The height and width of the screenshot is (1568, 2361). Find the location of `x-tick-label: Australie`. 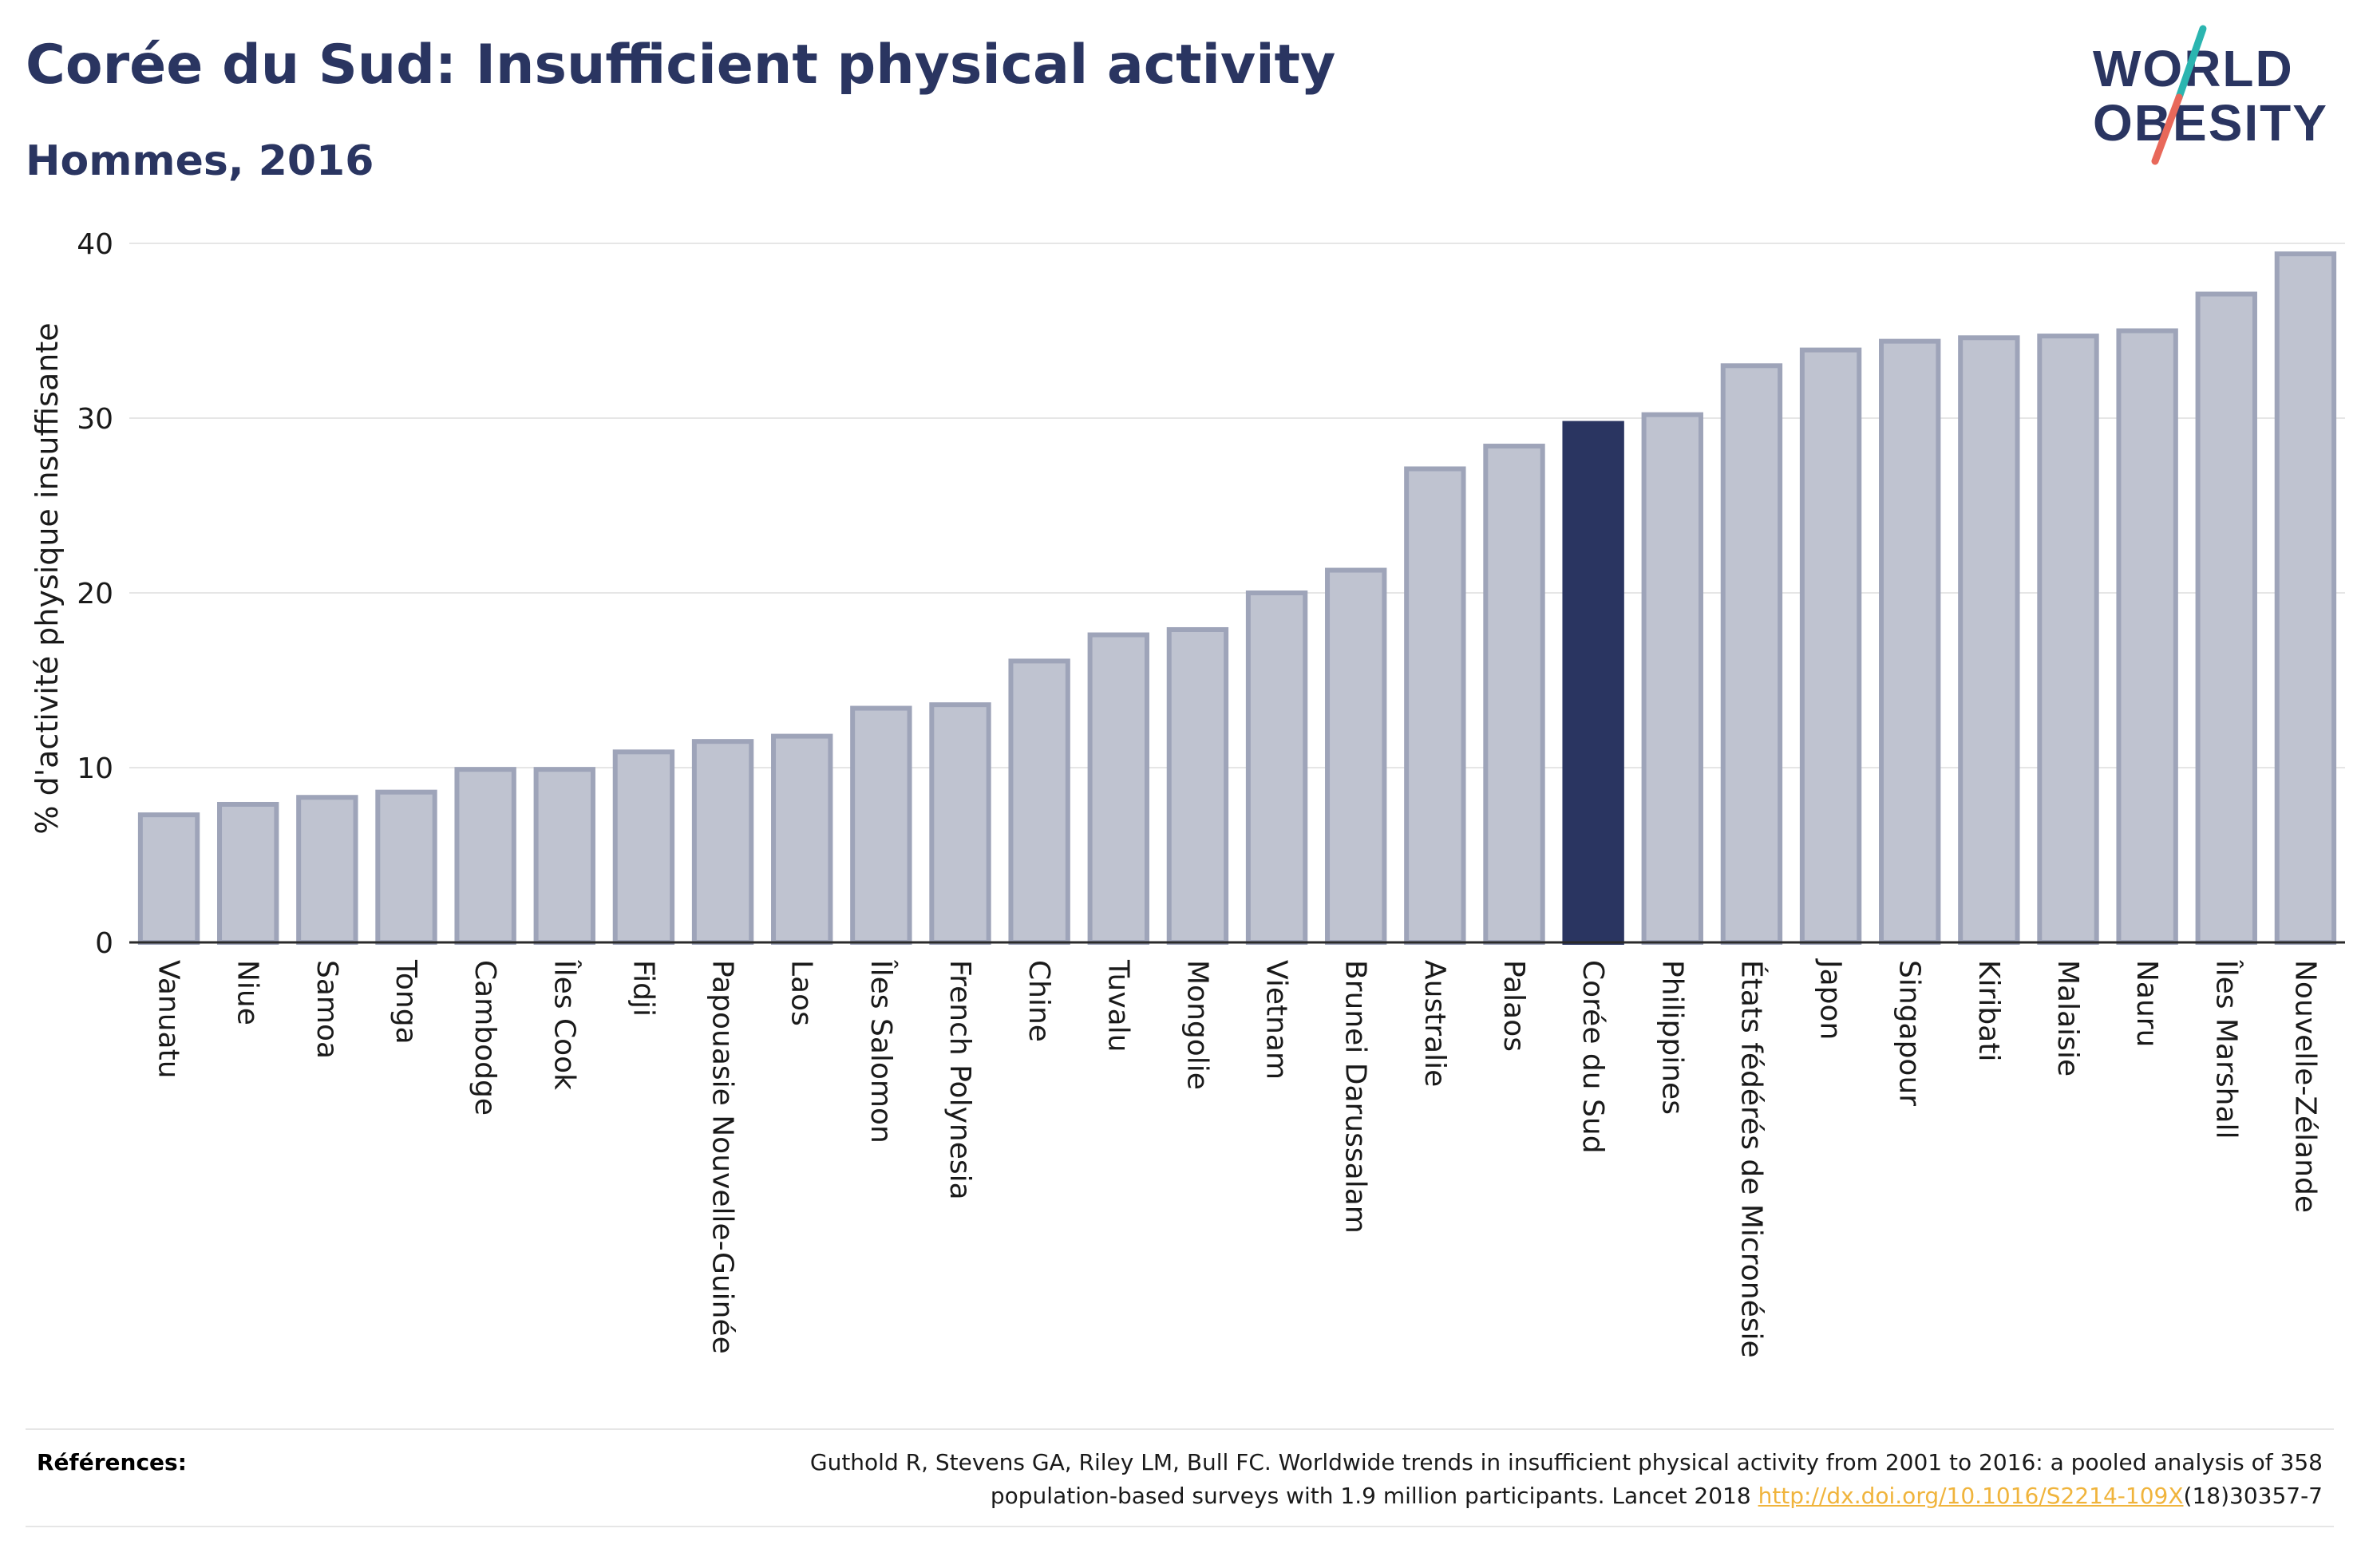

x-tick-label: Australie is located at coordinates (1434, 1023).